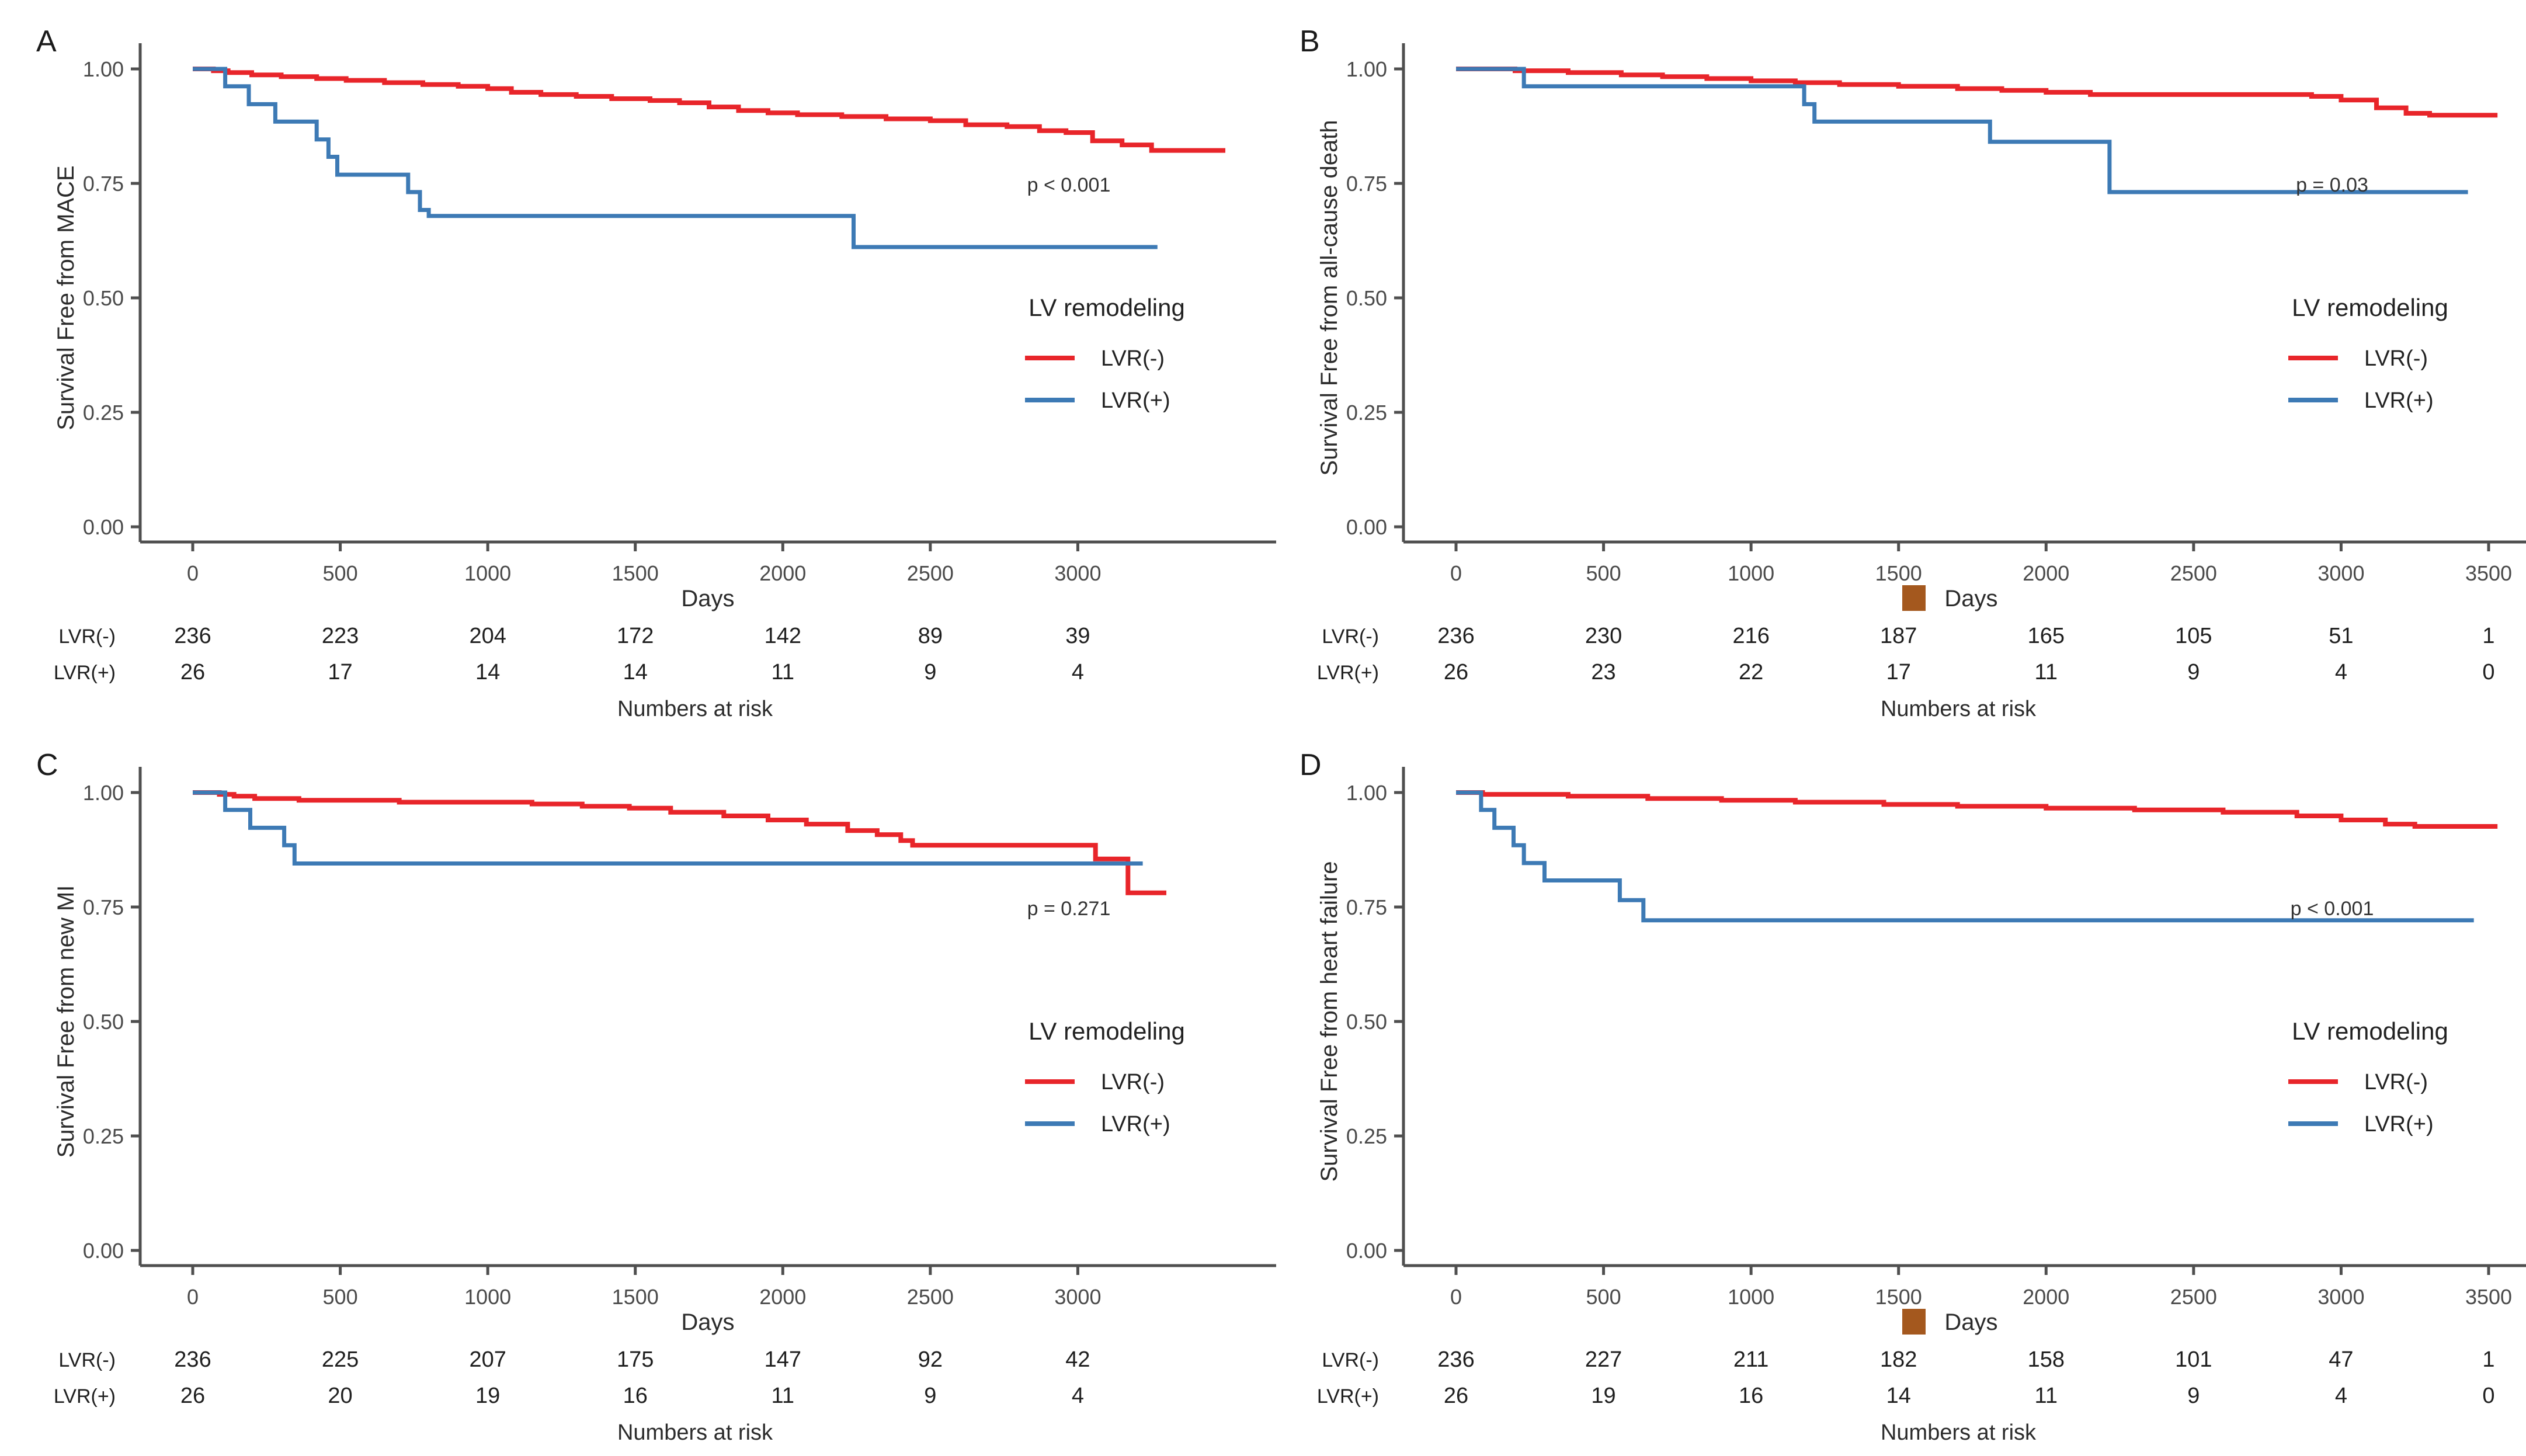 The width and height of the screenshot is (2526, 1456). What do you see at coordinates (1310, 41) in the screenshot?
I see `panel-letter: B` at bounding box center [1310, 41].